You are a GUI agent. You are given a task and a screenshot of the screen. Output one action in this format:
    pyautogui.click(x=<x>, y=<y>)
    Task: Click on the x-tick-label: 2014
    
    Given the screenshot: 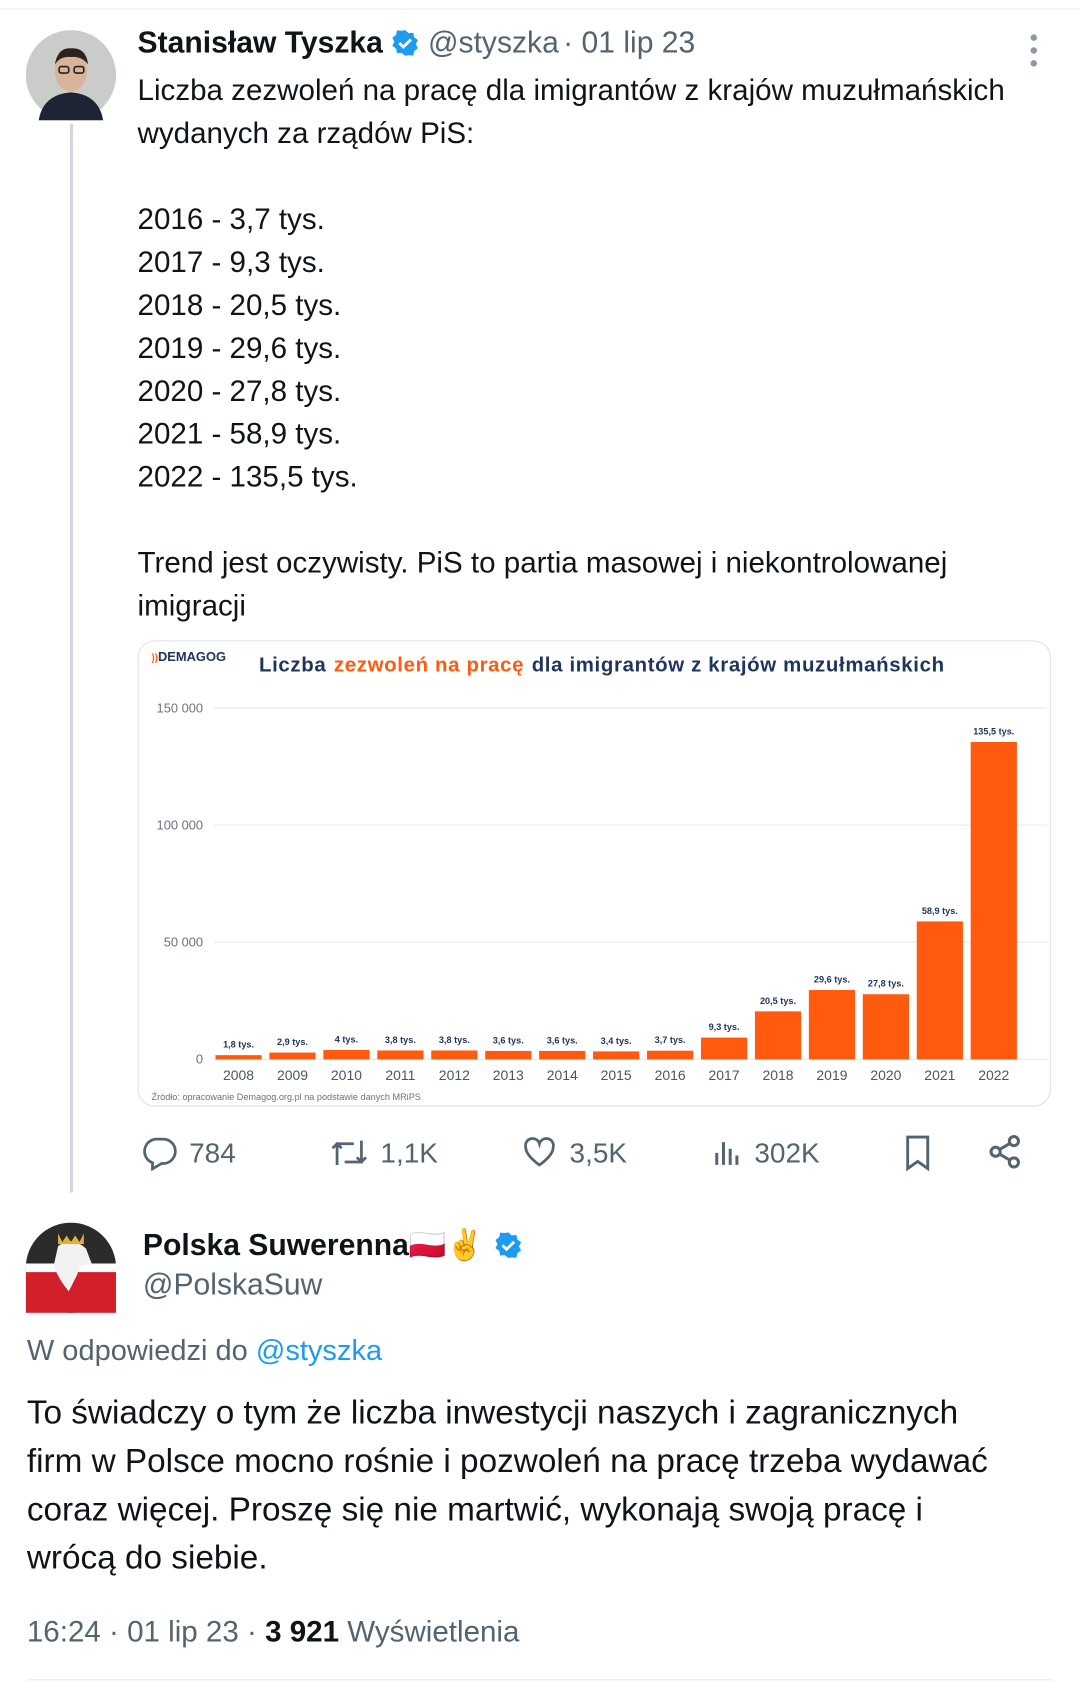 What is the action you would take?
    pyautogui.click(x=562, y=1075)
    